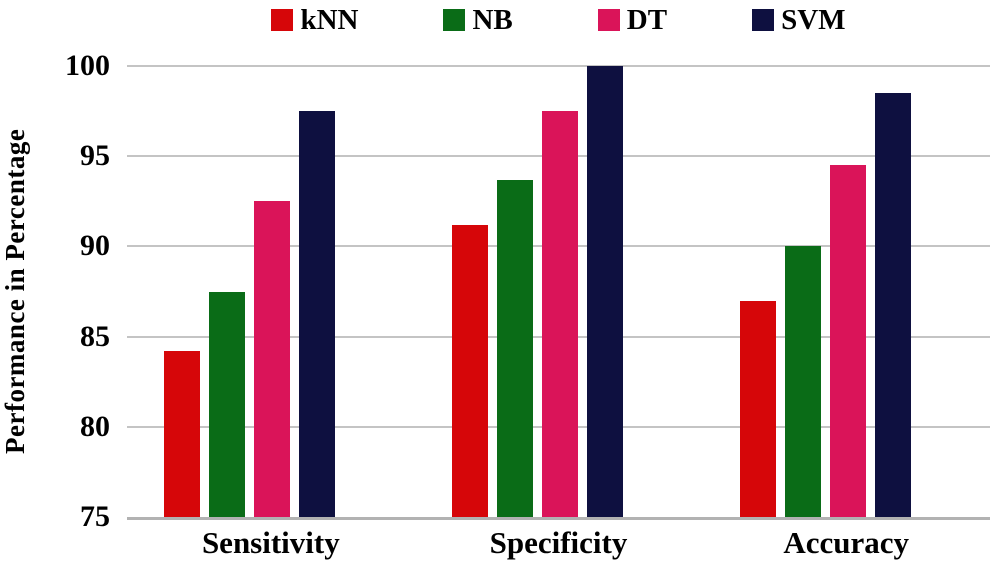 Image resolution: width=990 pixels, height=574 pixels. I want to click on bar-kNN-Accuracy, so click(757, 408).